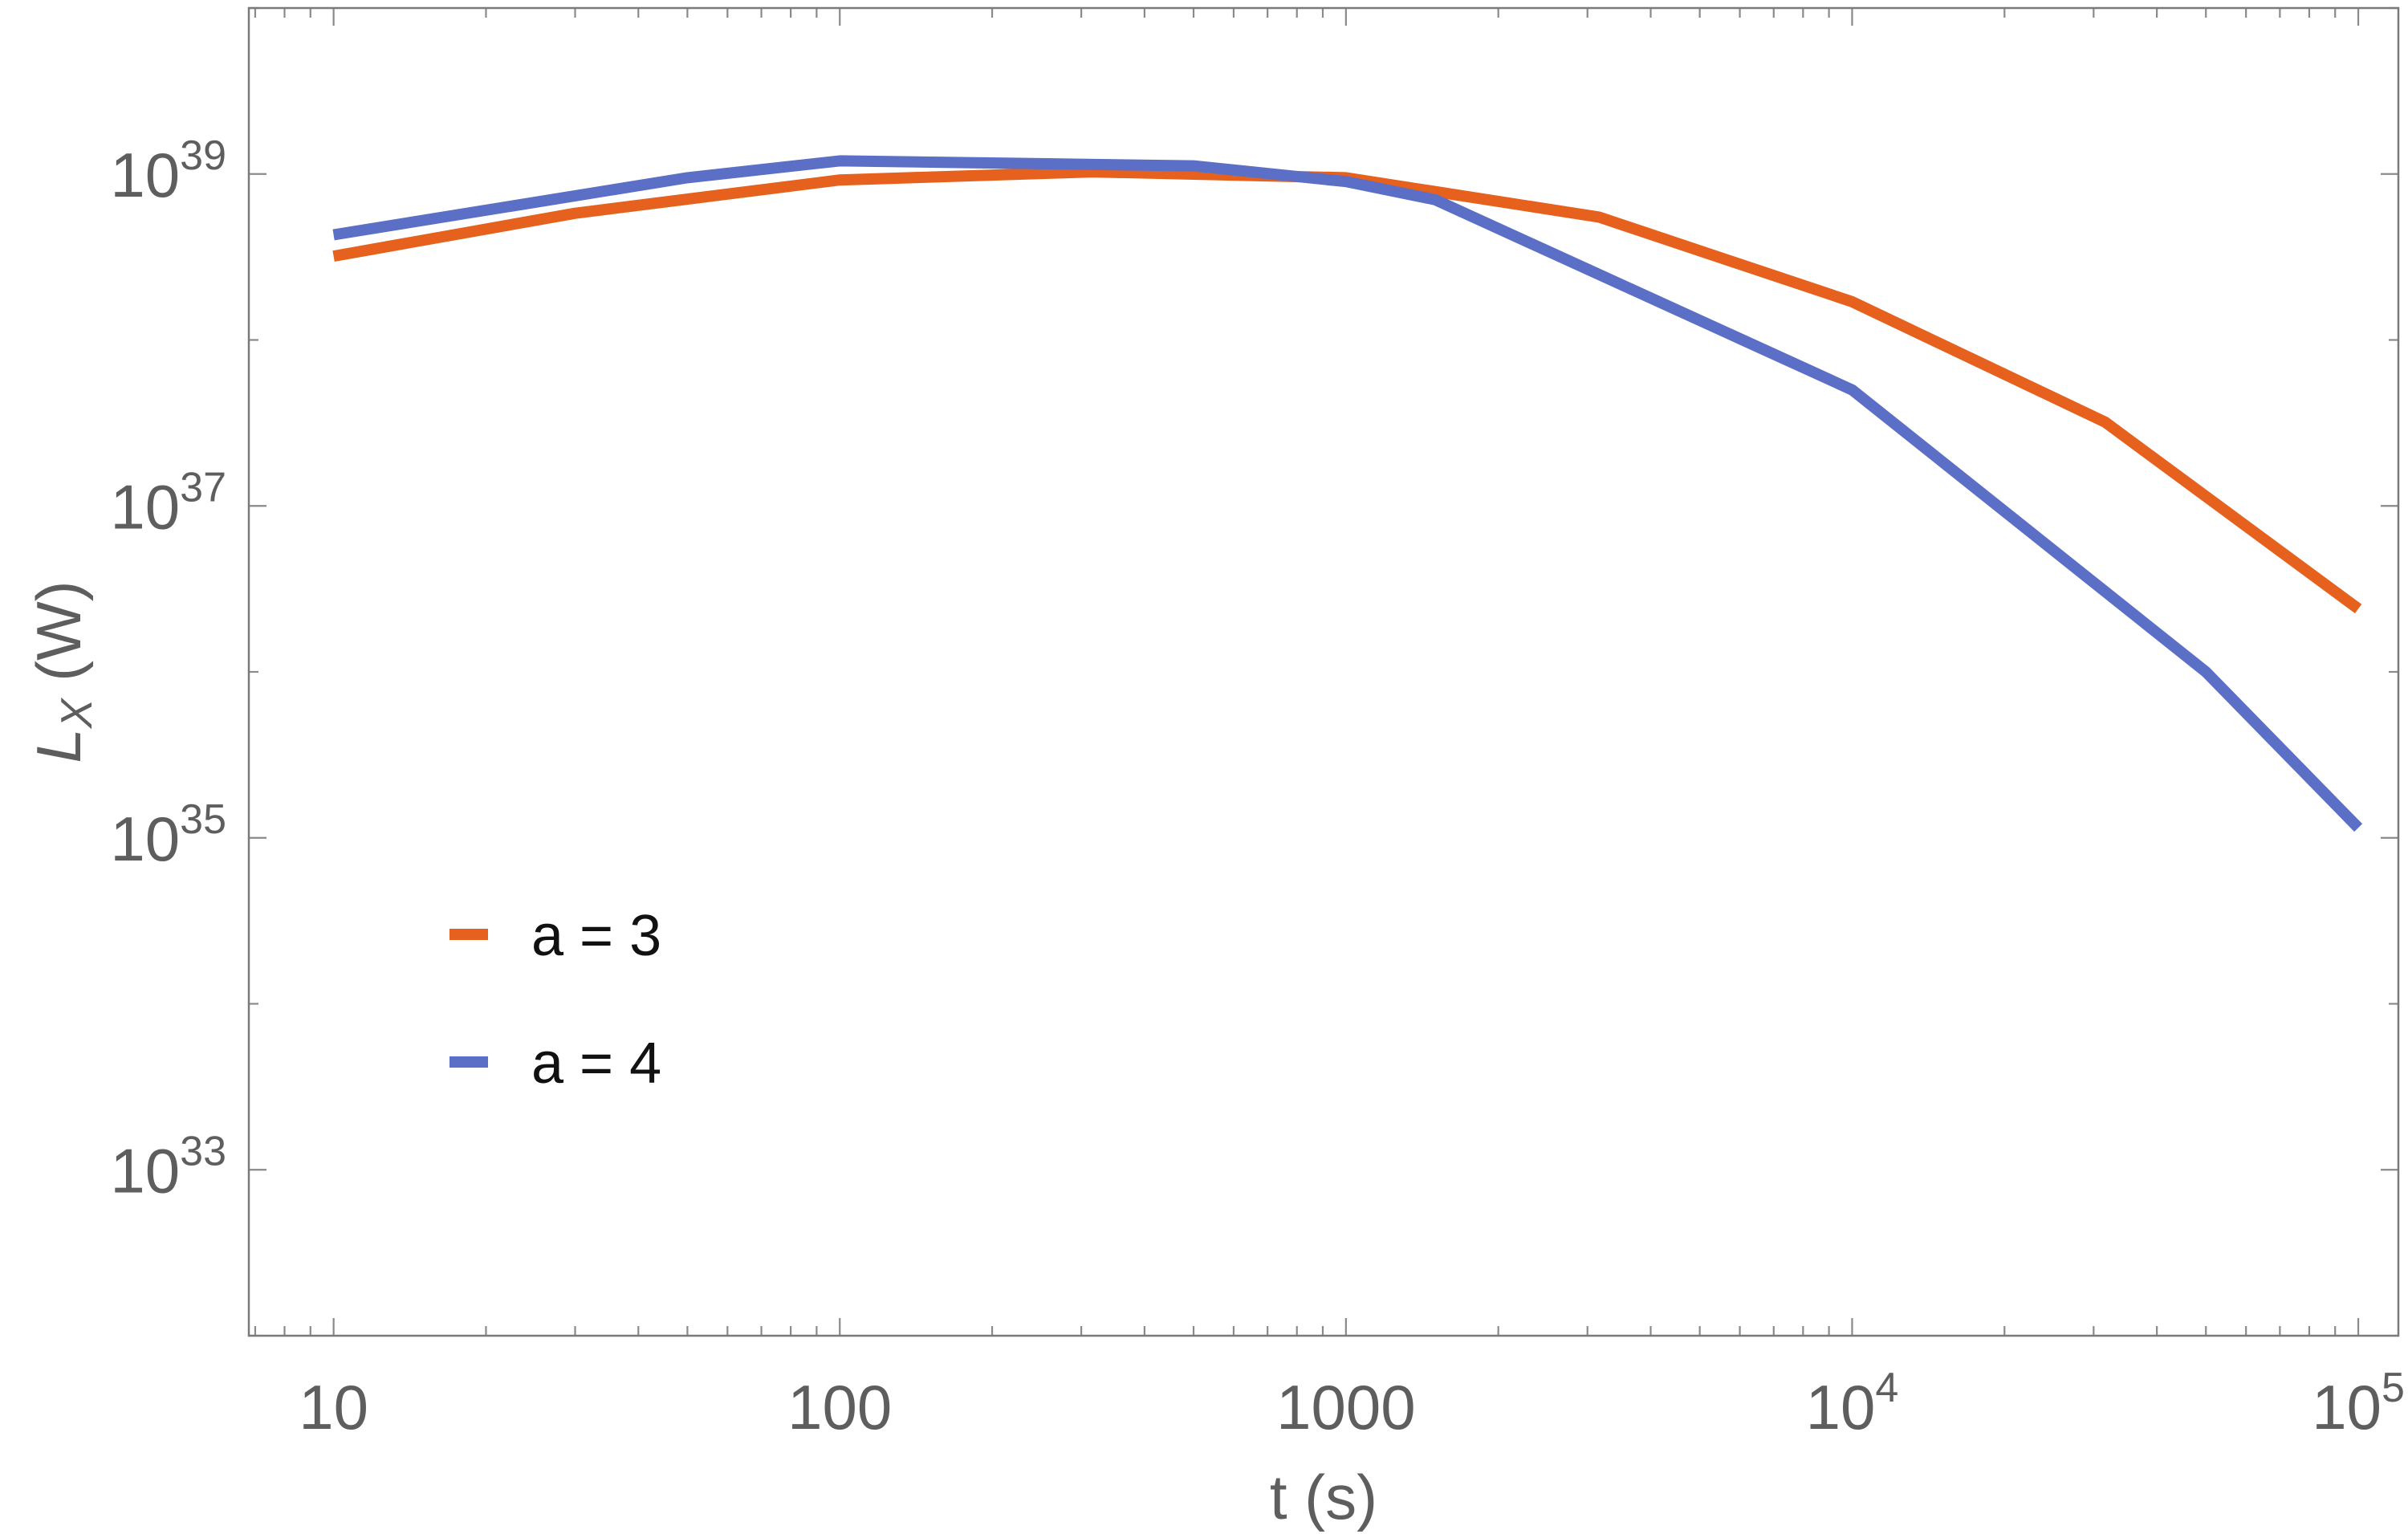 This screenshot has height=1534, width=2408. Describe the element at coordinates (76, 713) in the screenshot. I see `y-axis-title-sub: X` at that location.